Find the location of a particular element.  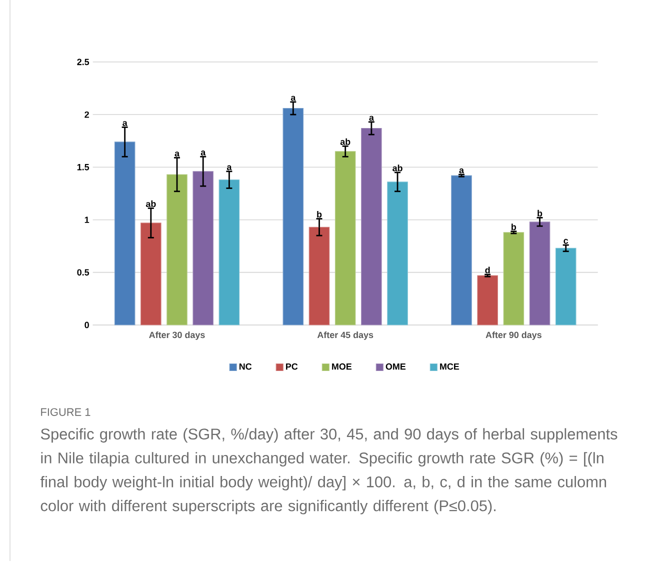

y-tick-label: 1.5 is located at coordinates (83, 167).